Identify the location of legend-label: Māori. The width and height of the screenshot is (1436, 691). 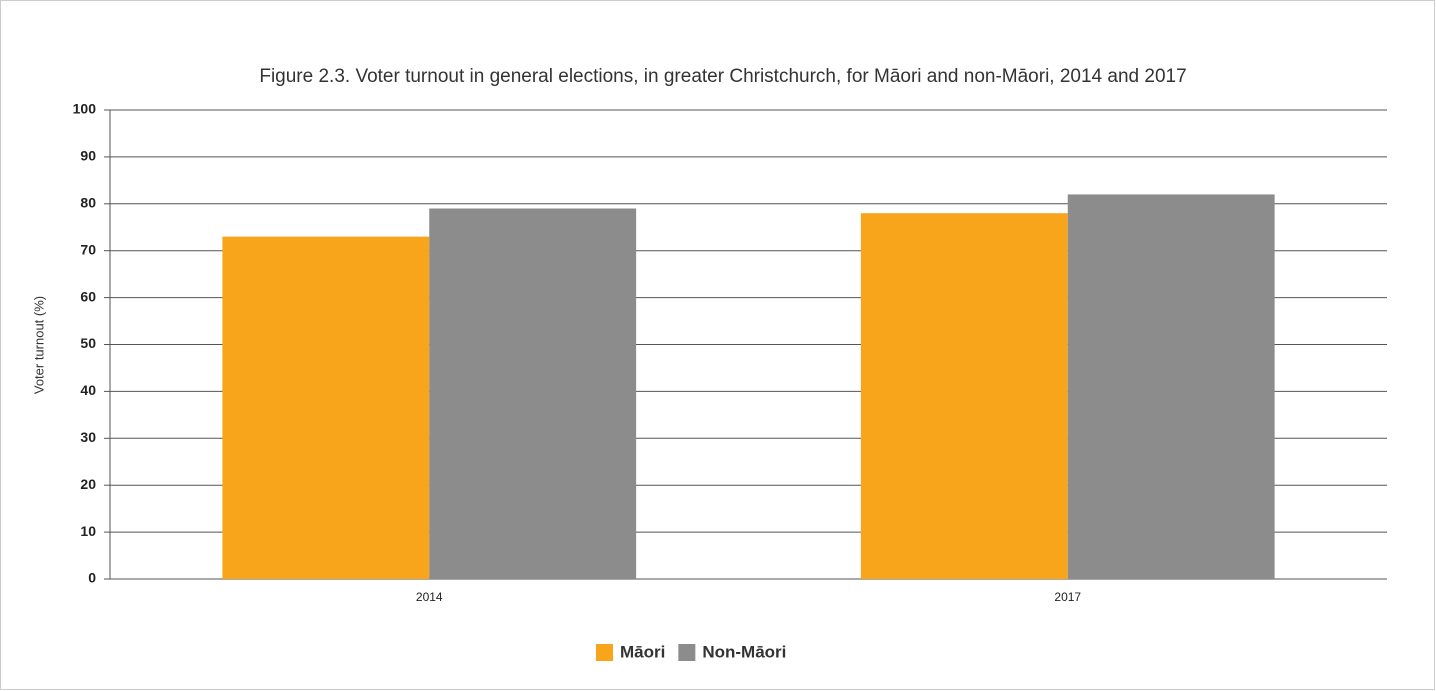
(642, 651).